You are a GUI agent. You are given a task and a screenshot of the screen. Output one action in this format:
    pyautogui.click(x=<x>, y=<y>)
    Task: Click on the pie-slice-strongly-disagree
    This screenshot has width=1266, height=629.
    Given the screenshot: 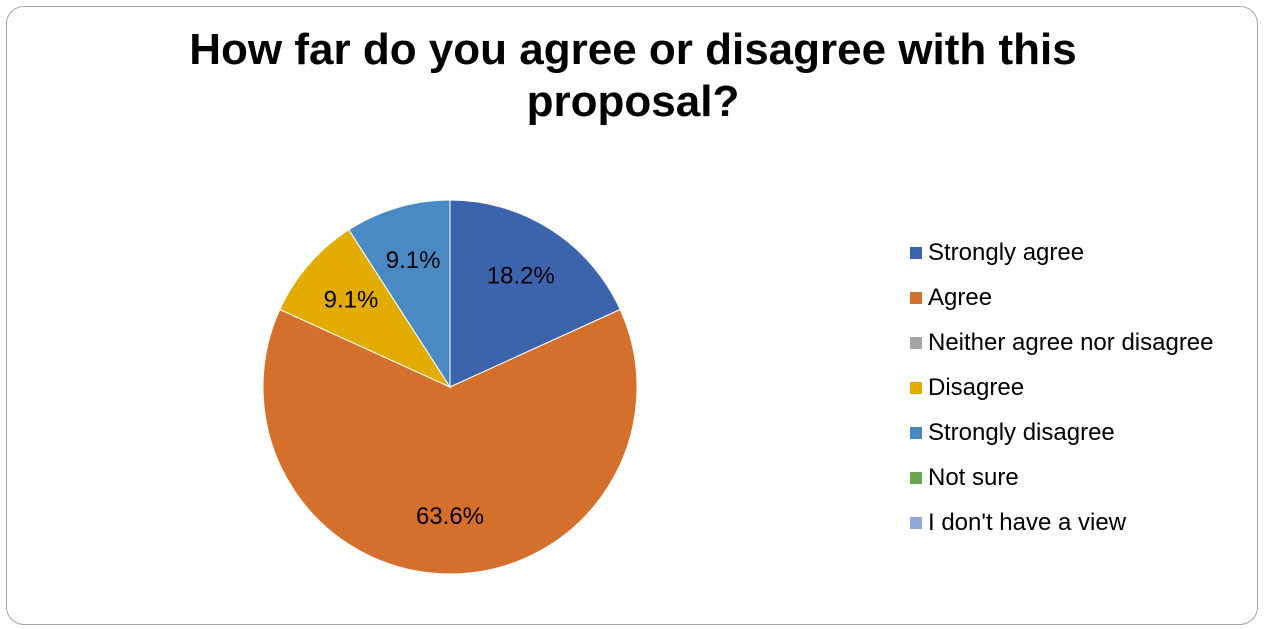 What is the action you would take?
    pyautogui.click(x=399, y=294)
    